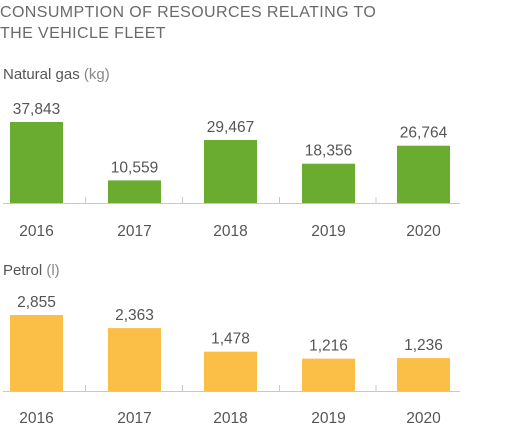 This screenshot has height=437, width=526. Describe the element at coordinates (41, 74) in the screenshot. I see `natural-gas-label: Natural gas` at that location.